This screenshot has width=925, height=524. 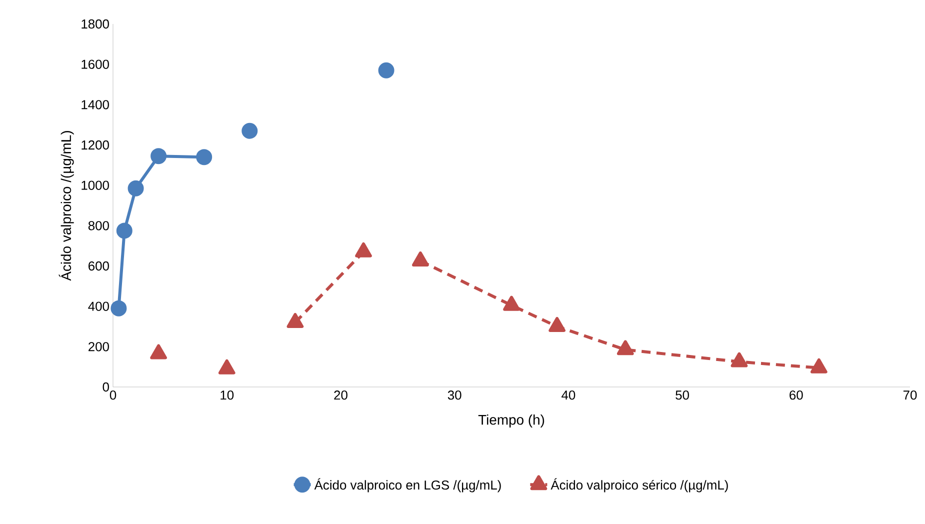 I want to click on x-axis-title: Tiempo (h), so click(x=511, y=421).